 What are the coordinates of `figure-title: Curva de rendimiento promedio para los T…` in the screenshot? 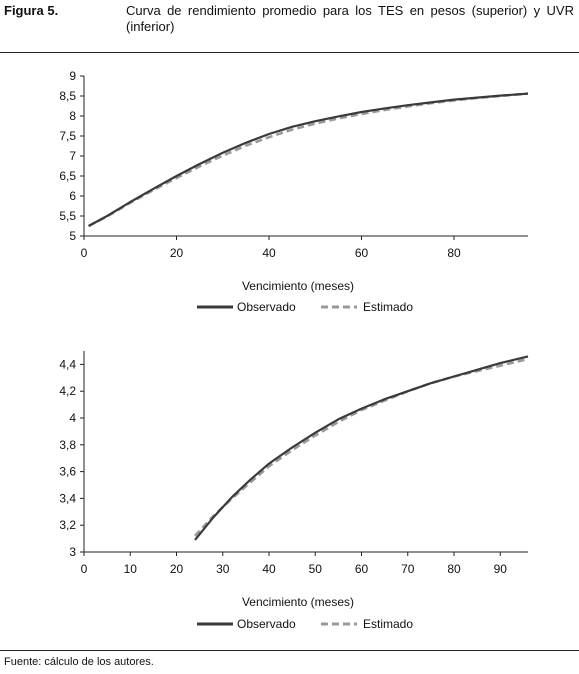 It's located at (350, 18).